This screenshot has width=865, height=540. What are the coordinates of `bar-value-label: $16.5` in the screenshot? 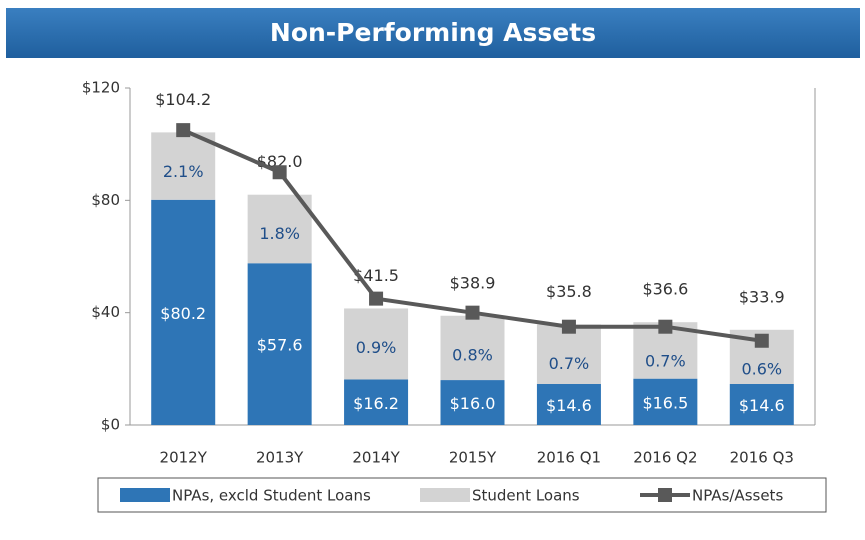 It's located at (665, 402).